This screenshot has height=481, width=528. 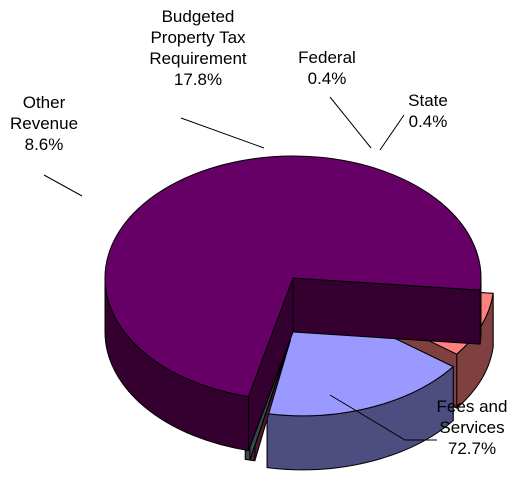 I want to click on leader-budgeted, so click(x=222, y=133).